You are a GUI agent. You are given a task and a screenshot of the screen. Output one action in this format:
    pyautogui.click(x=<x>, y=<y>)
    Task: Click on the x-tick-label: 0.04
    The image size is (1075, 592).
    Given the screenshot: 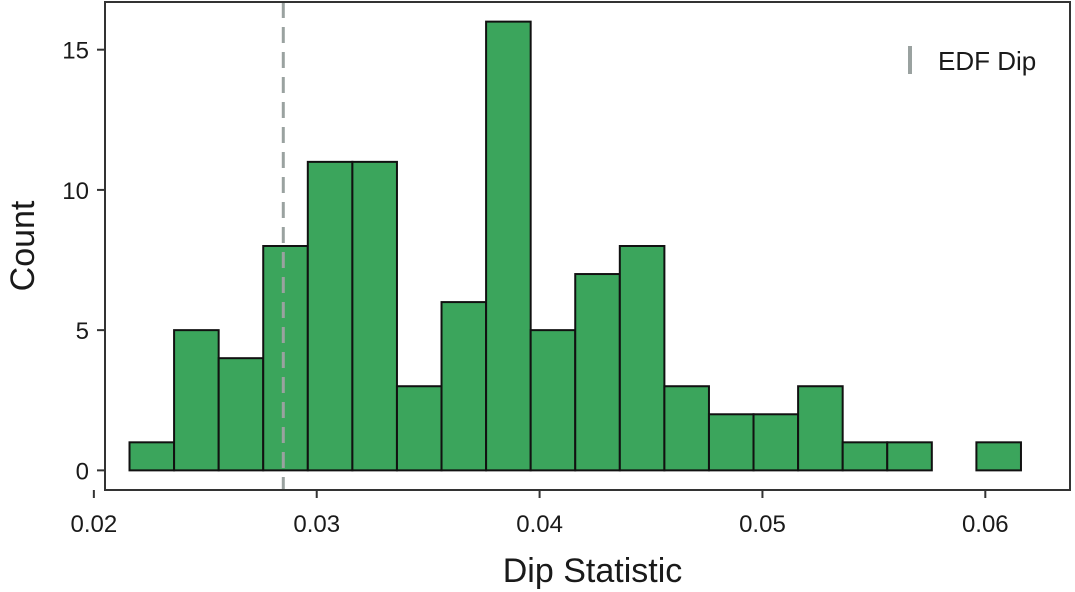 What is the action you would take?
    pyautogui.click(x=539, y=524)
    